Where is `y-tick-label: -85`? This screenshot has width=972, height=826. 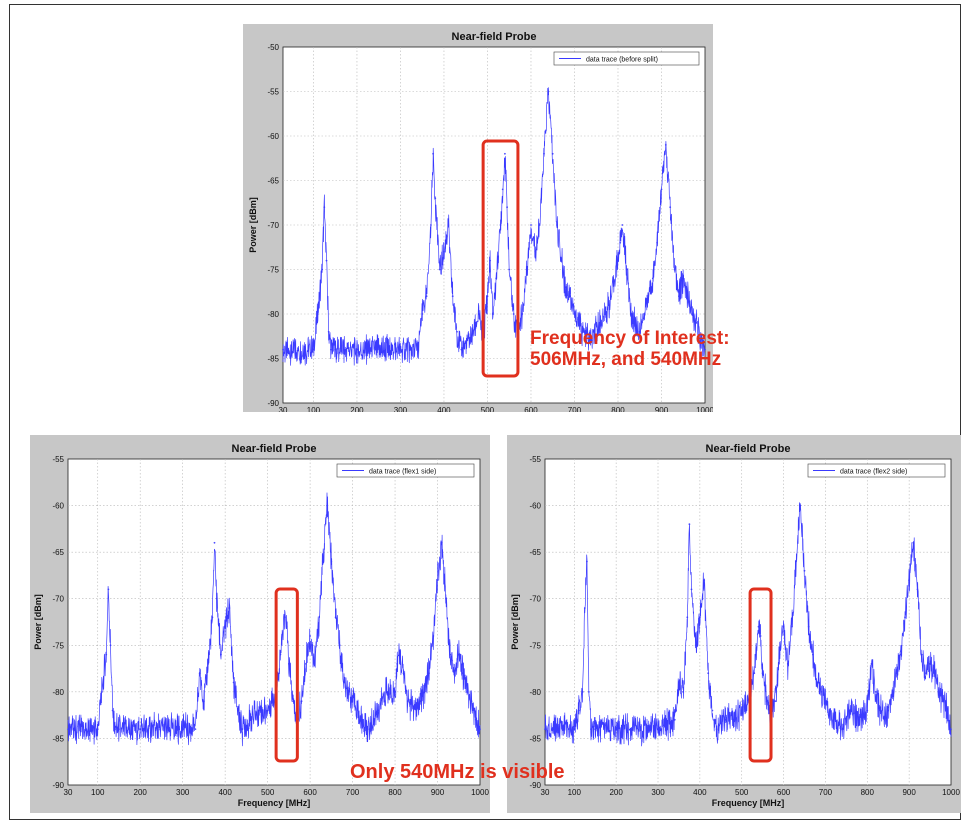 y-tick-label: -85 is located at coordinates (273, 359).